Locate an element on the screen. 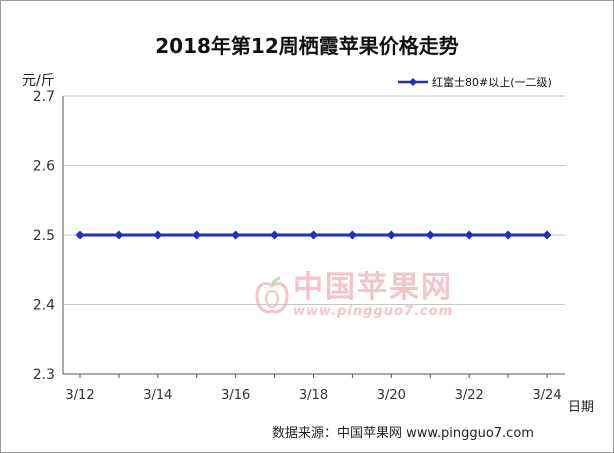 This screenshot has height=453, width=614. x-tick-label: 3/18 is located at coordinates (313, 395).